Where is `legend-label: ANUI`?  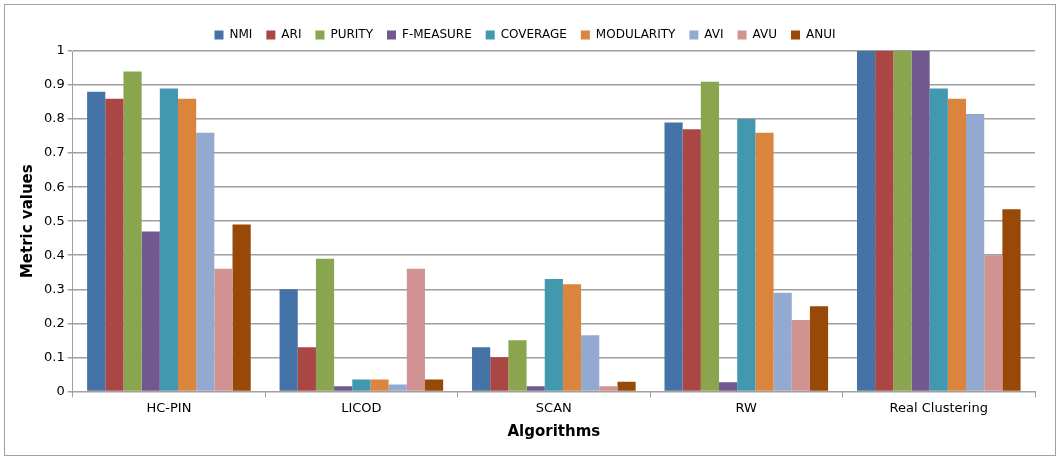
legend-label: ANUI is located at coordinates (820, 34).